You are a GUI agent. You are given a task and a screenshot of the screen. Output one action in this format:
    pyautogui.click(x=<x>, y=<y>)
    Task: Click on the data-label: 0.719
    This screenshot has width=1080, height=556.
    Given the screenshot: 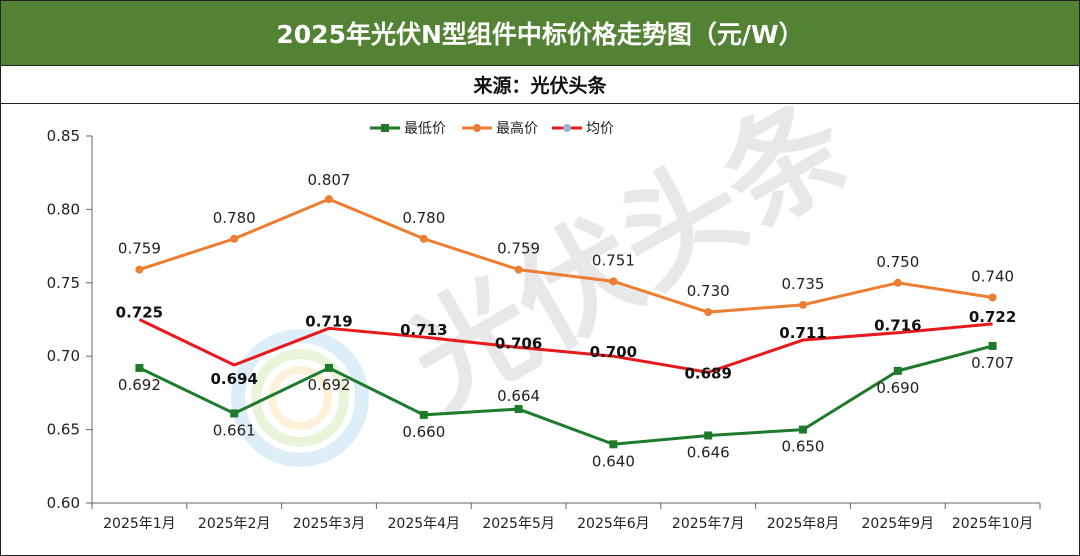 What is the action you would take?
    pyautogui.click(x=328, y=321)
    